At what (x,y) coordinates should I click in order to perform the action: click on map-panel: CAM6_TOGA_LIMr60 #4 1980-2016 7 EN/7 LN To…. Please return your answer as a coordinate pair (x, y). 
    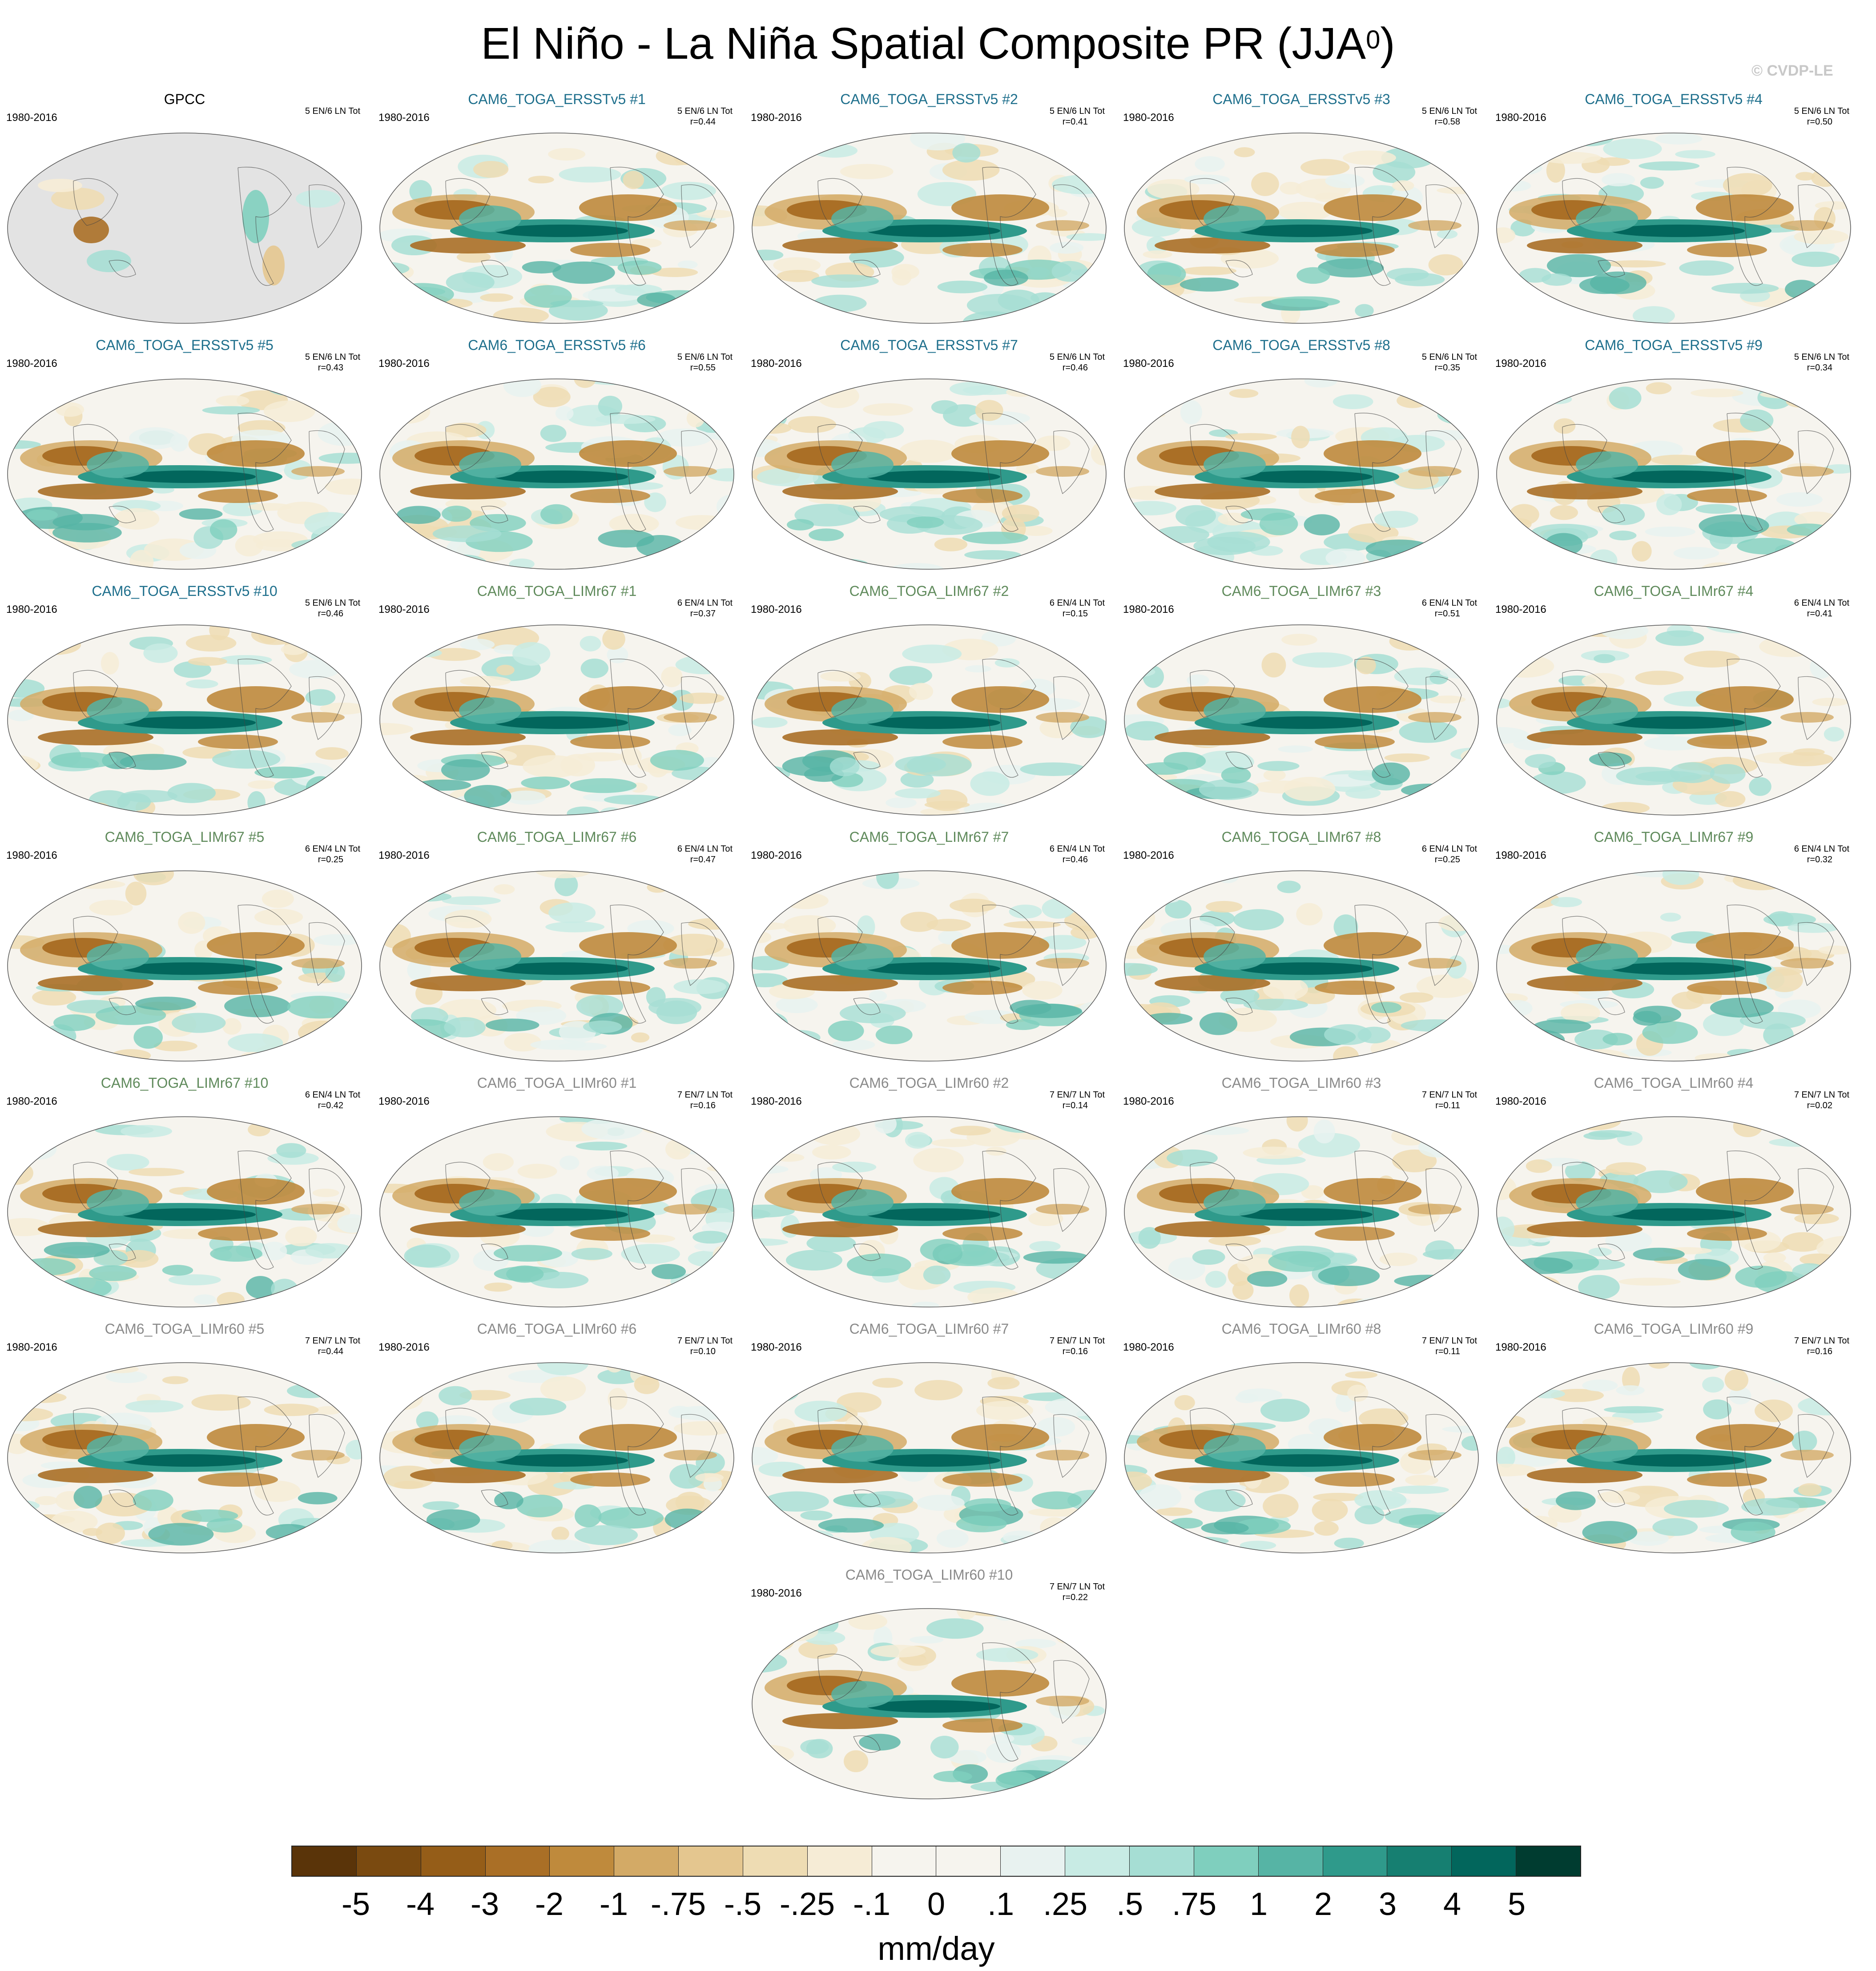
    Looking at the image, I should click on (1673, 1195).